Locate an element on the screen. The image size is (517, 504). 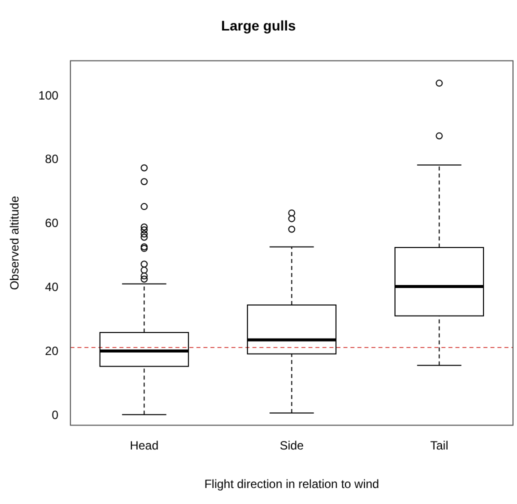
x-tick-label: Head is located at coordinates (144, 445).